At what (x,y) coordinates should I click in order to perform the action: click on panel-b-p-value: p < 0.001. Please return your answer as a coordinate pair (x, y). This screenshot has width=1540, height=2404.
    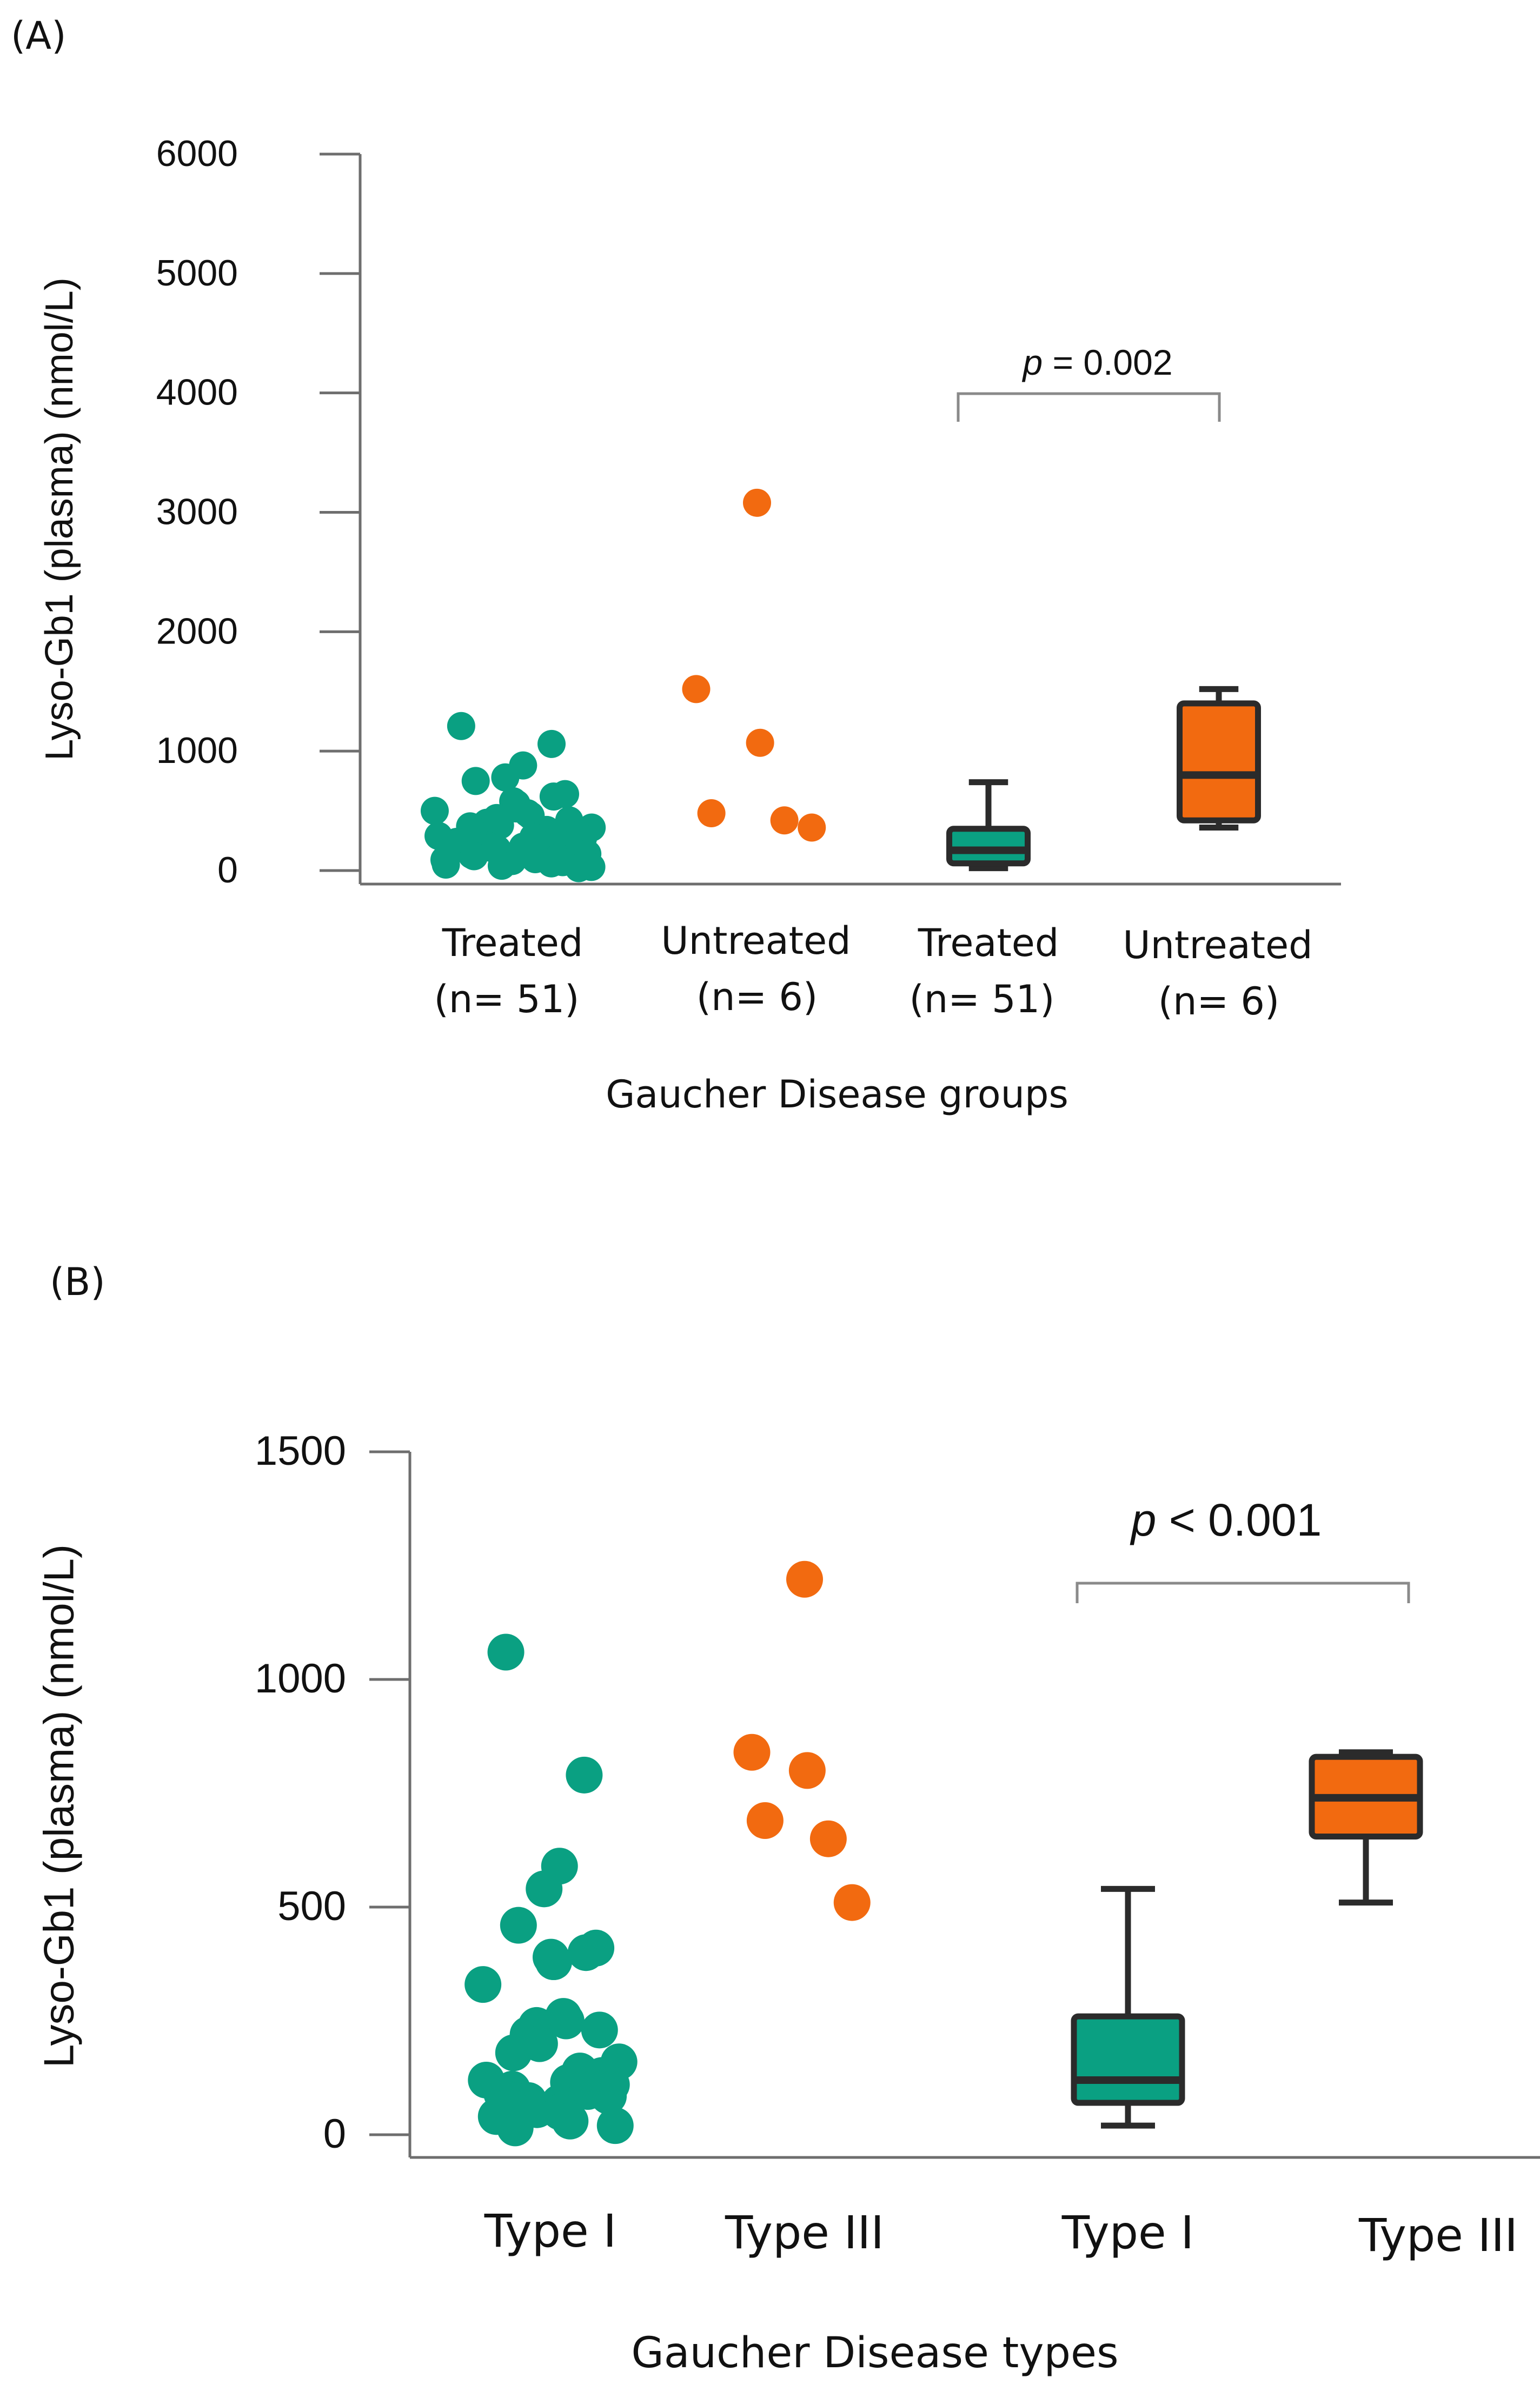
    Looking at the image, I should click on (1226, 1520).